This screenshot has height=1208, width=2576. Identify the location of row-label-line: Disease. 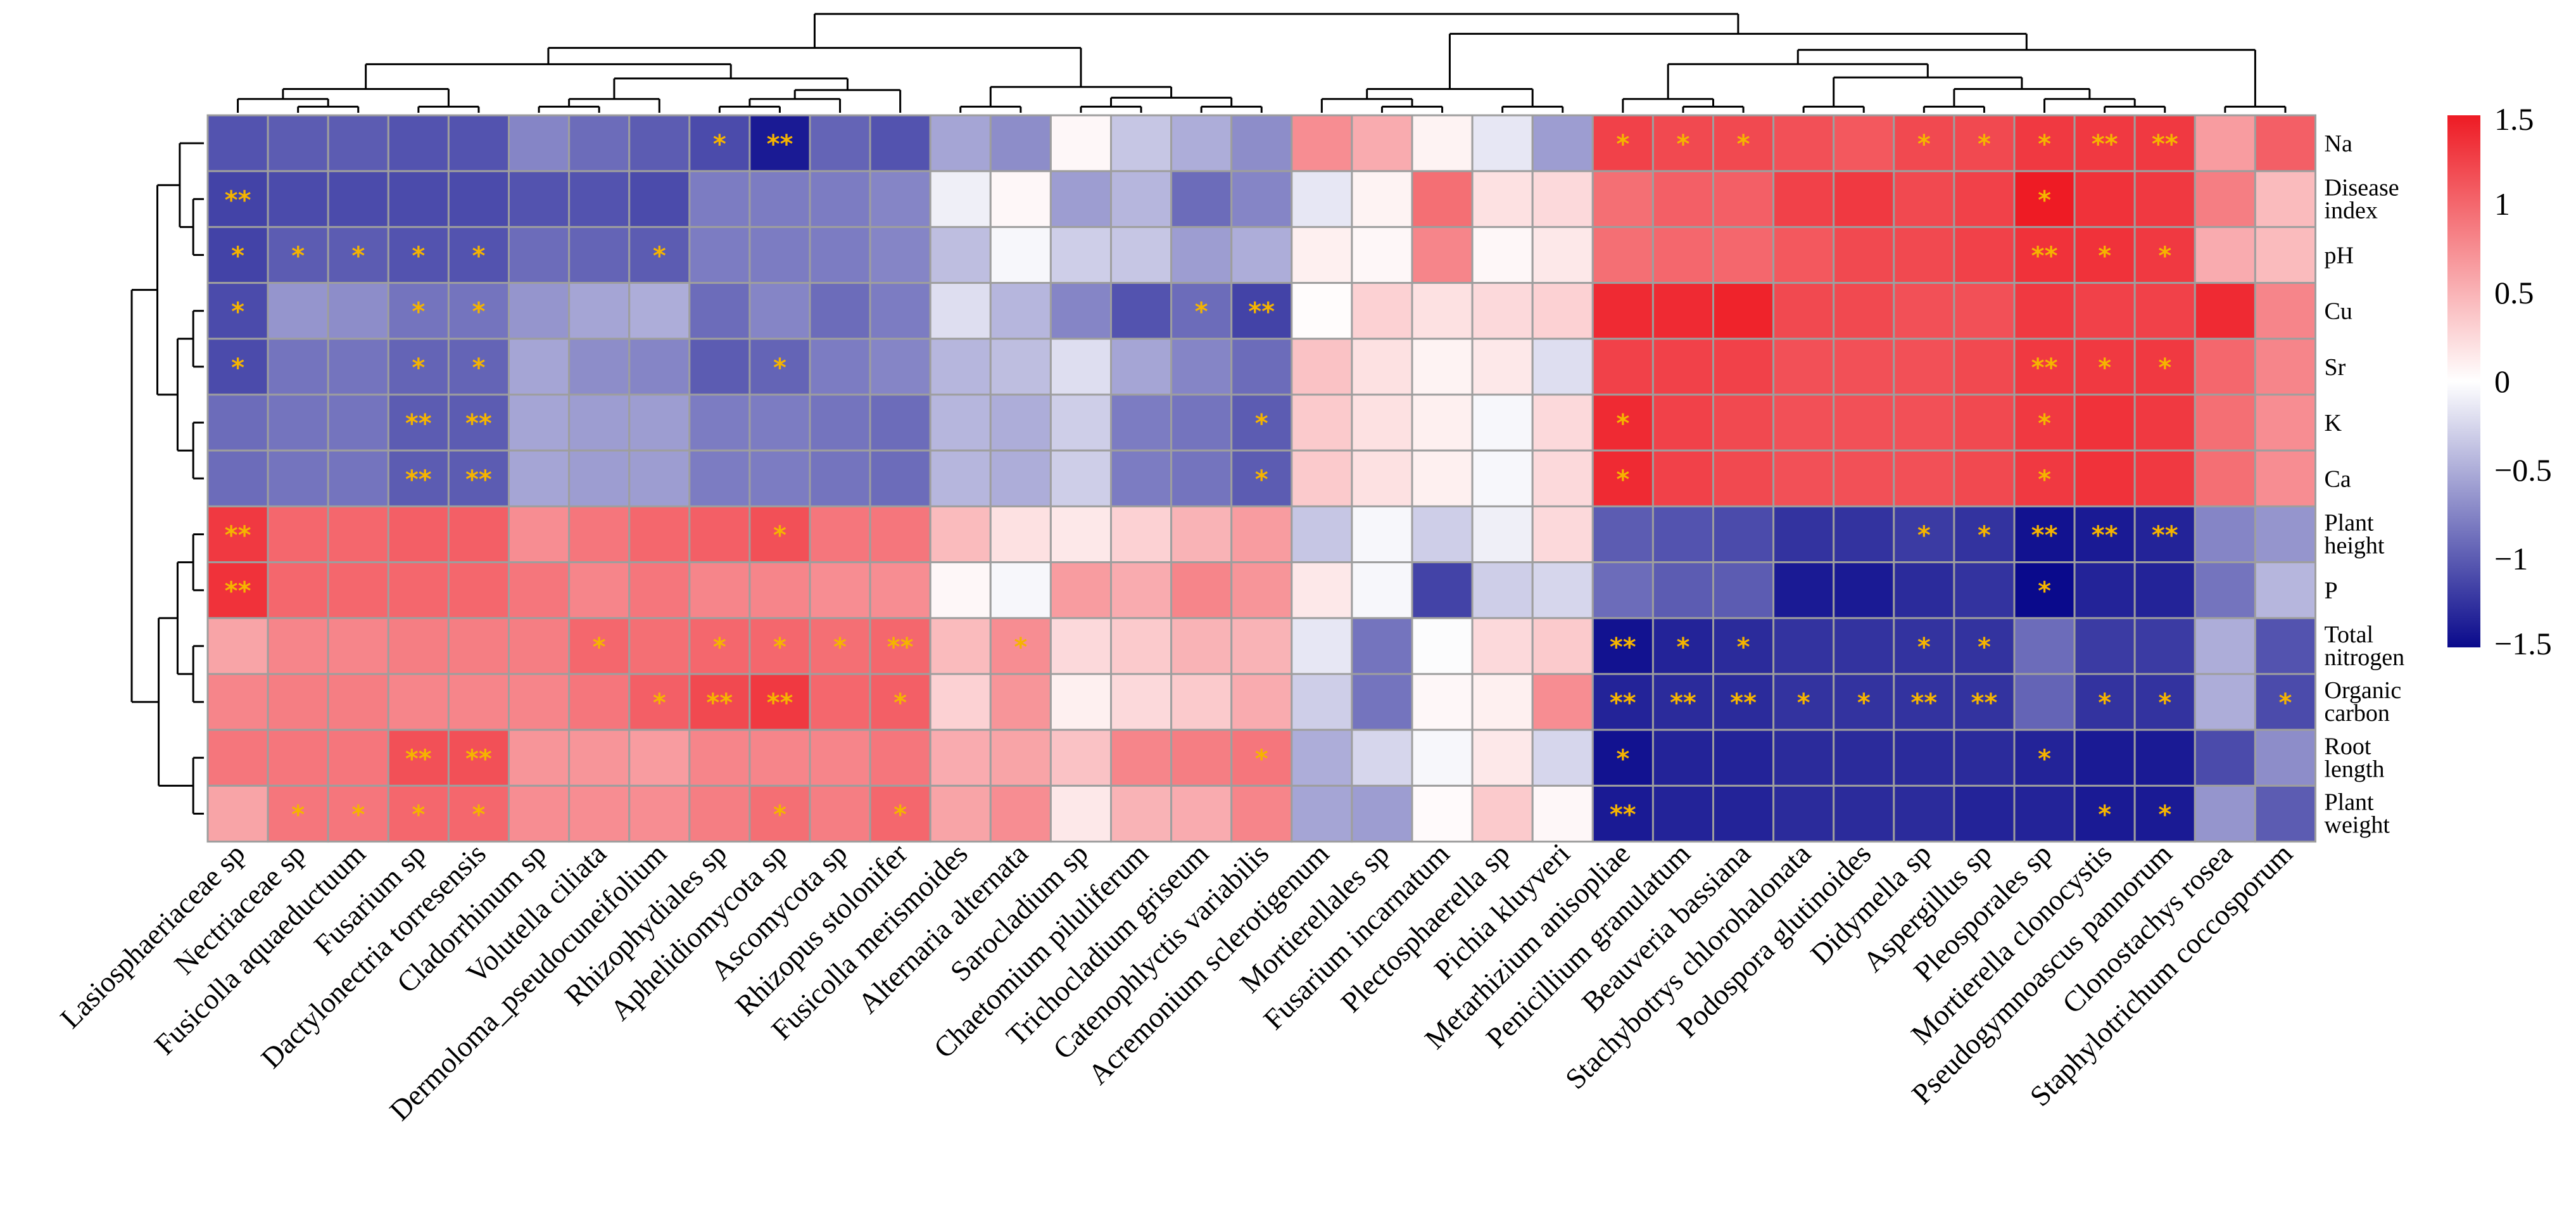
(2362, 187).